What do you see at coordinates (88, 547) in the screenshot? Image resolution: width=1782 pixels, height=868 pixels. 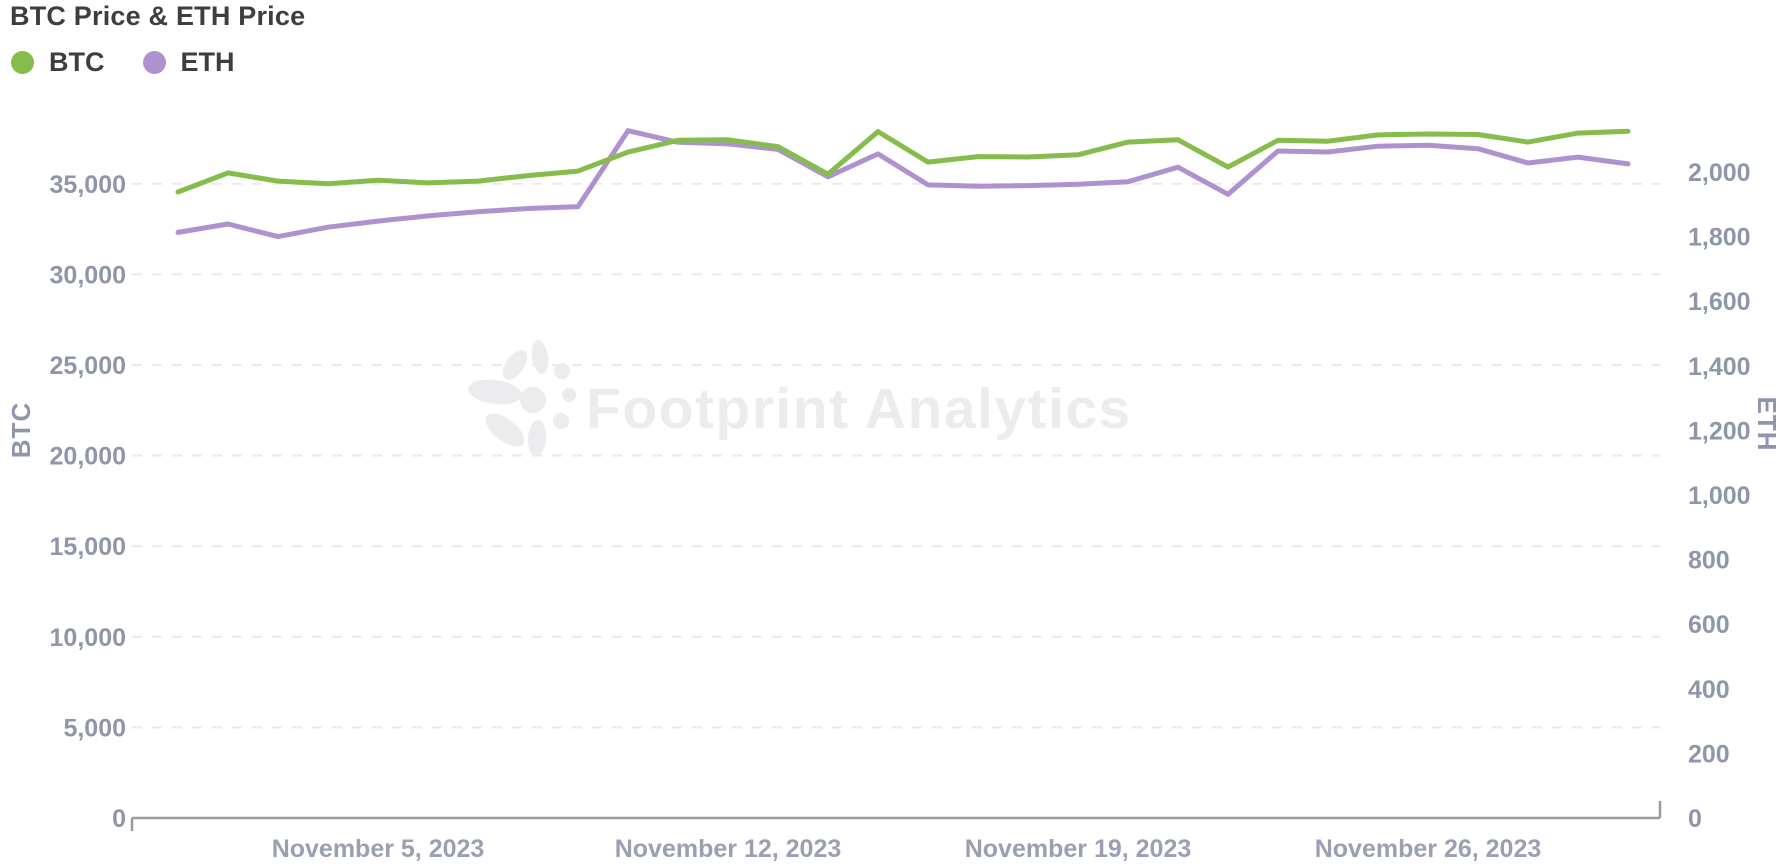 I see `left-axis-tick-label: 15,000` at bounding box center [88, 547].